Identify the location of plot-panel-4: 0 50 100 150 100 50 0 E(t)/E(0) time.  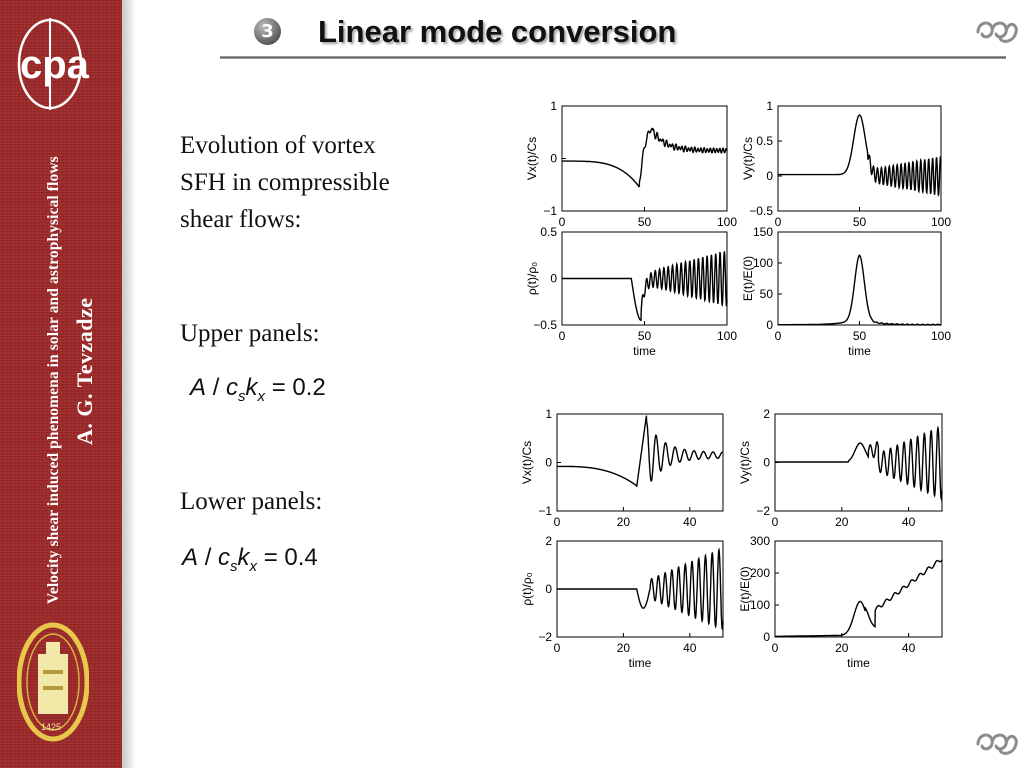
(846, 291).